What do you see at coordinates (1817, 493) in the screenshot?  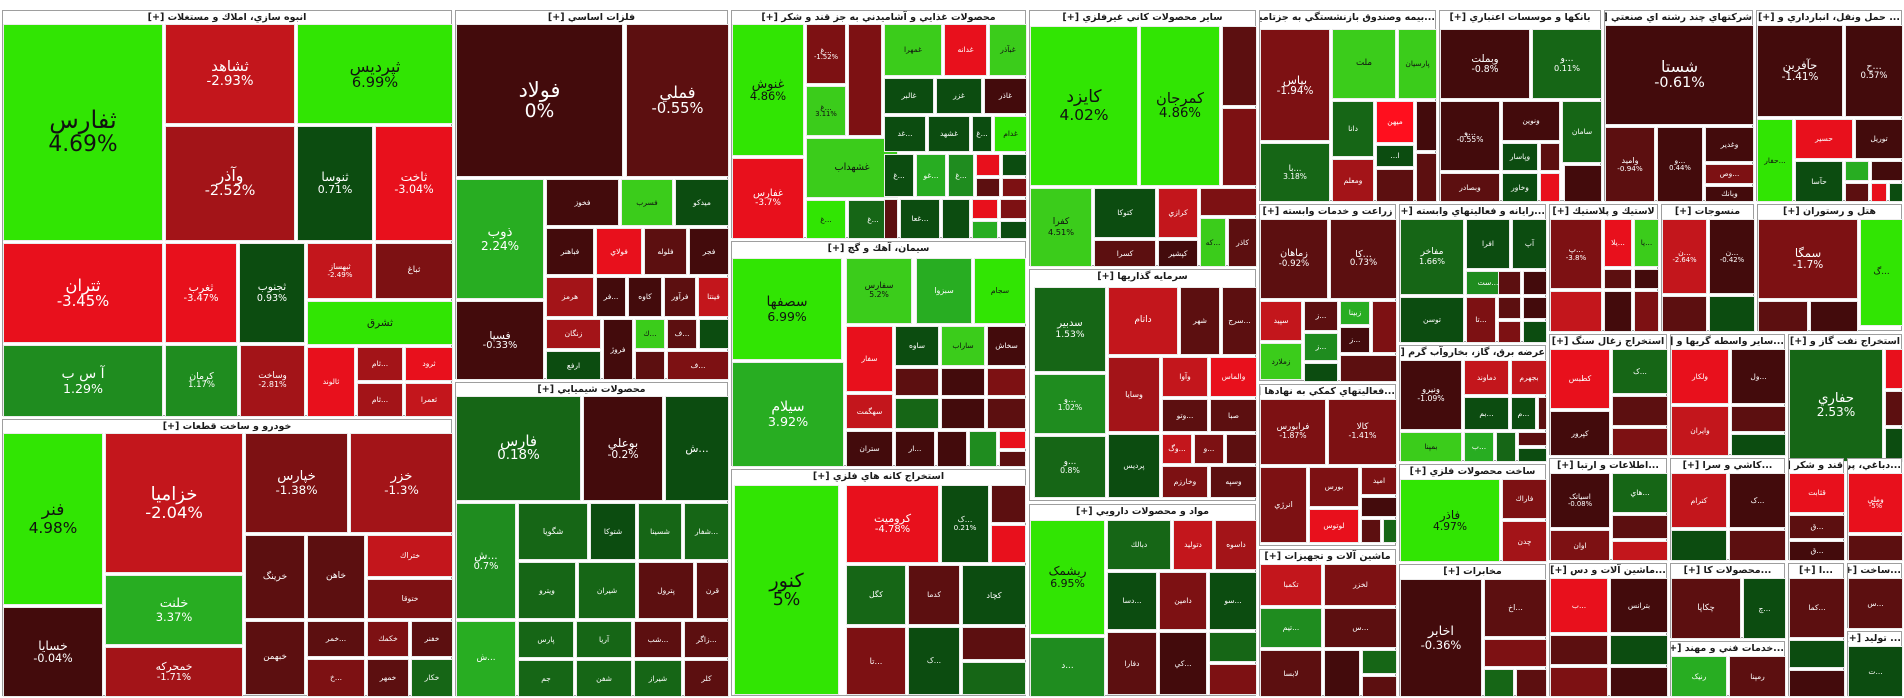 I see `stock-tile: قثابت` at bounding box center [1817, 493].